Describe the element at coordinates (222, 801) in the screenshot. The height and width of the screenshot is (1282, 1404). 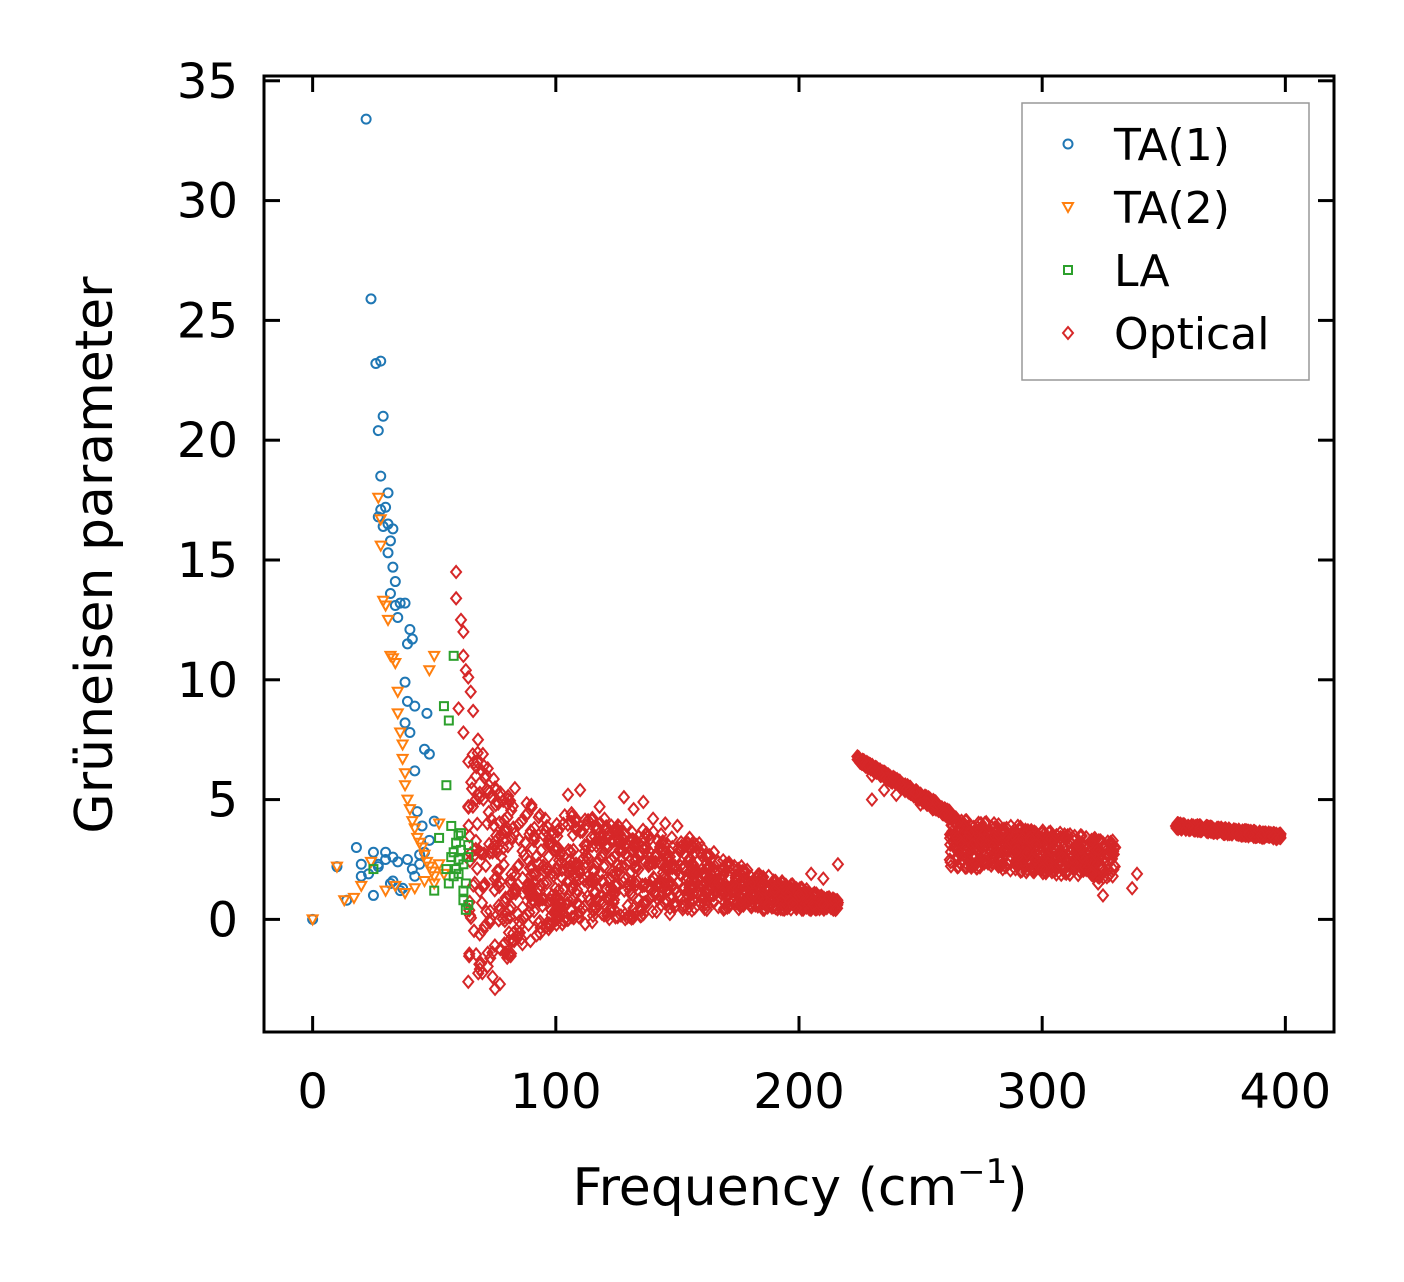
I see `y-tick-label: 5` at that location.